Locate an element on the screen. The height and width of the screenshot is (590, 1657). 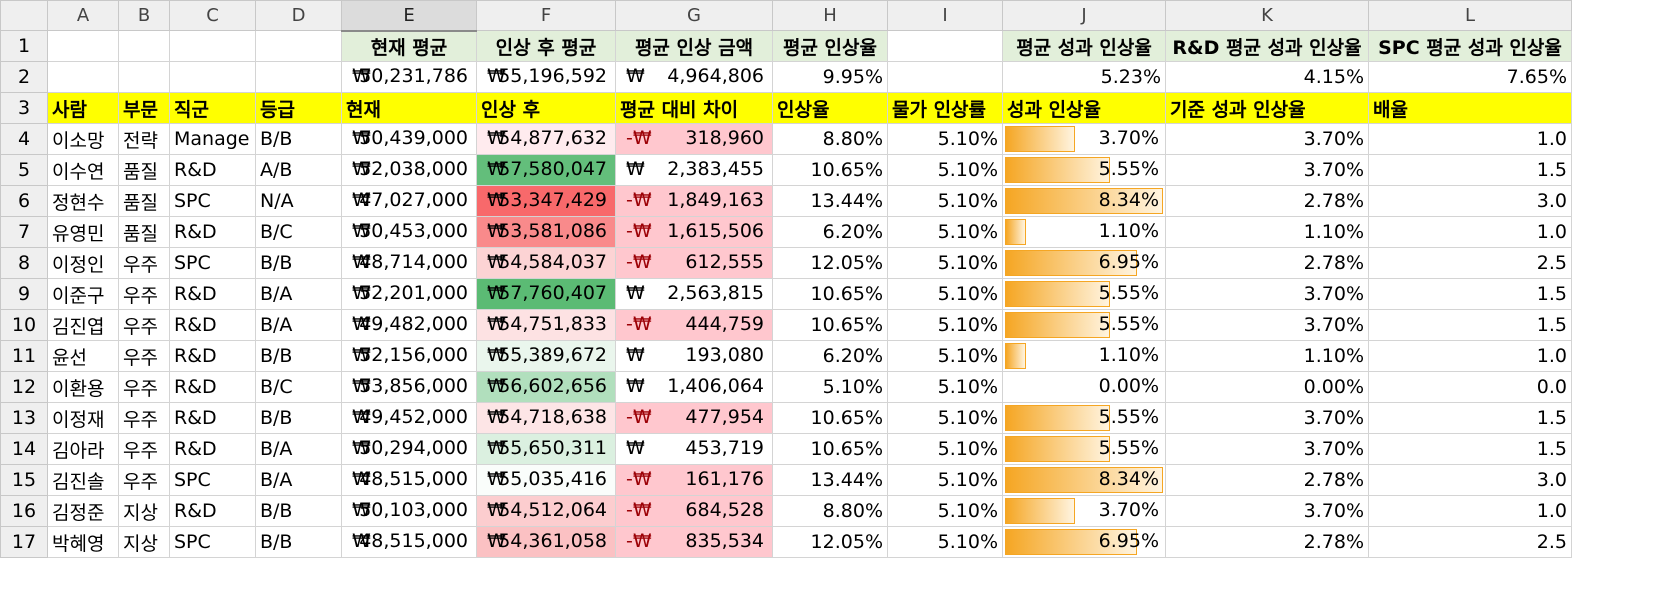
cell-d17: B/B is located at coordinates (298, 542).